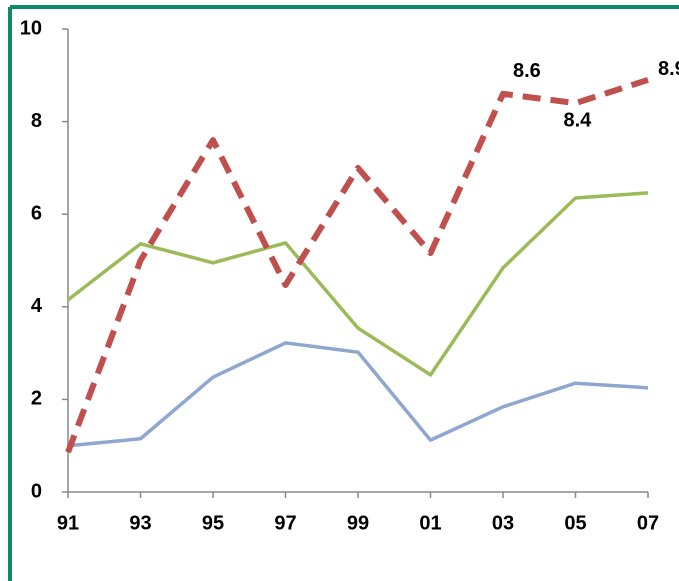 Image resolution: width=679 pixels, height=581 pixels. What do you see at coordinates (578, 120) in the screenshot?
I see `data-label: 8.4` at bounding box center [578, 120].